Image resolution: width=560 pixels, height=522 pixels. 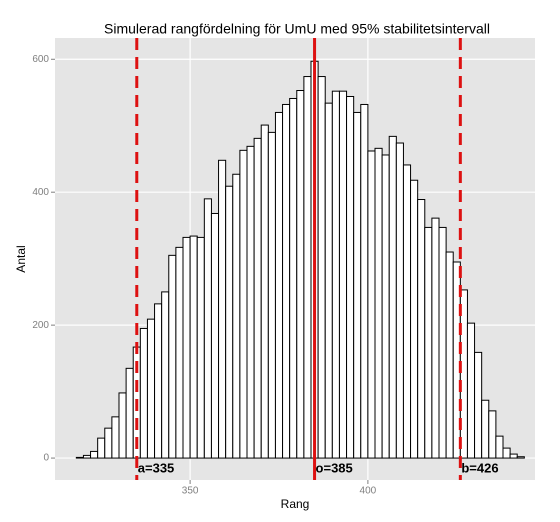 I want to click on reference-label: a=335, so click(x=156, y=467).